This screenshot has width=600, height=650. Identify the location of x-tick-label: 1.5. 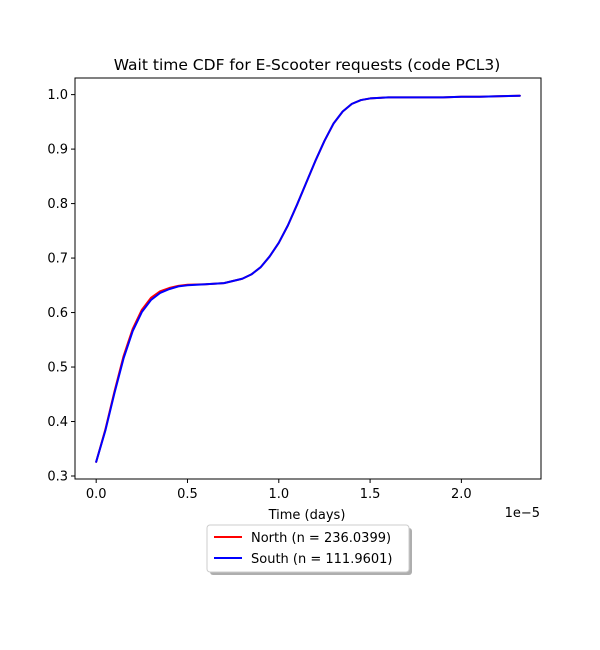
(370, 494).